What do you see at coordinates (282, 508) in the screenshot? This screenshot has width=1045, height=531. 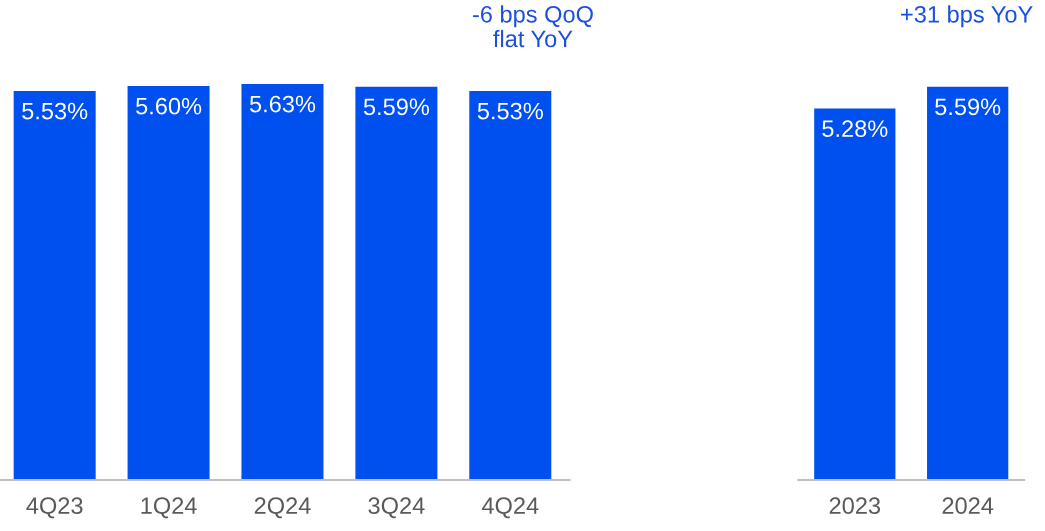 I see `x-tick-label: 2Q24` at bounding box center [282, 508].